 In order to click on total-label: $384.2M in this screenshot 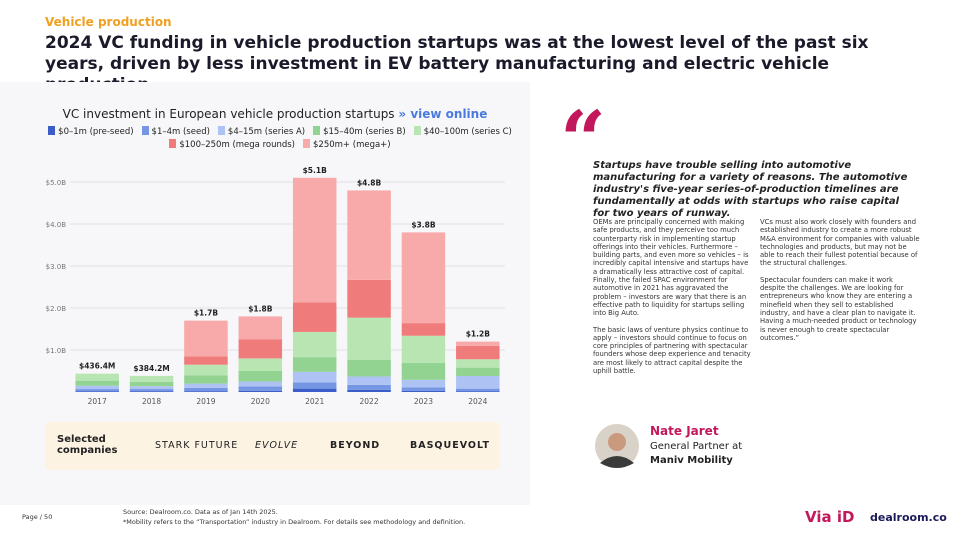, I will do `click(151, 368)`.